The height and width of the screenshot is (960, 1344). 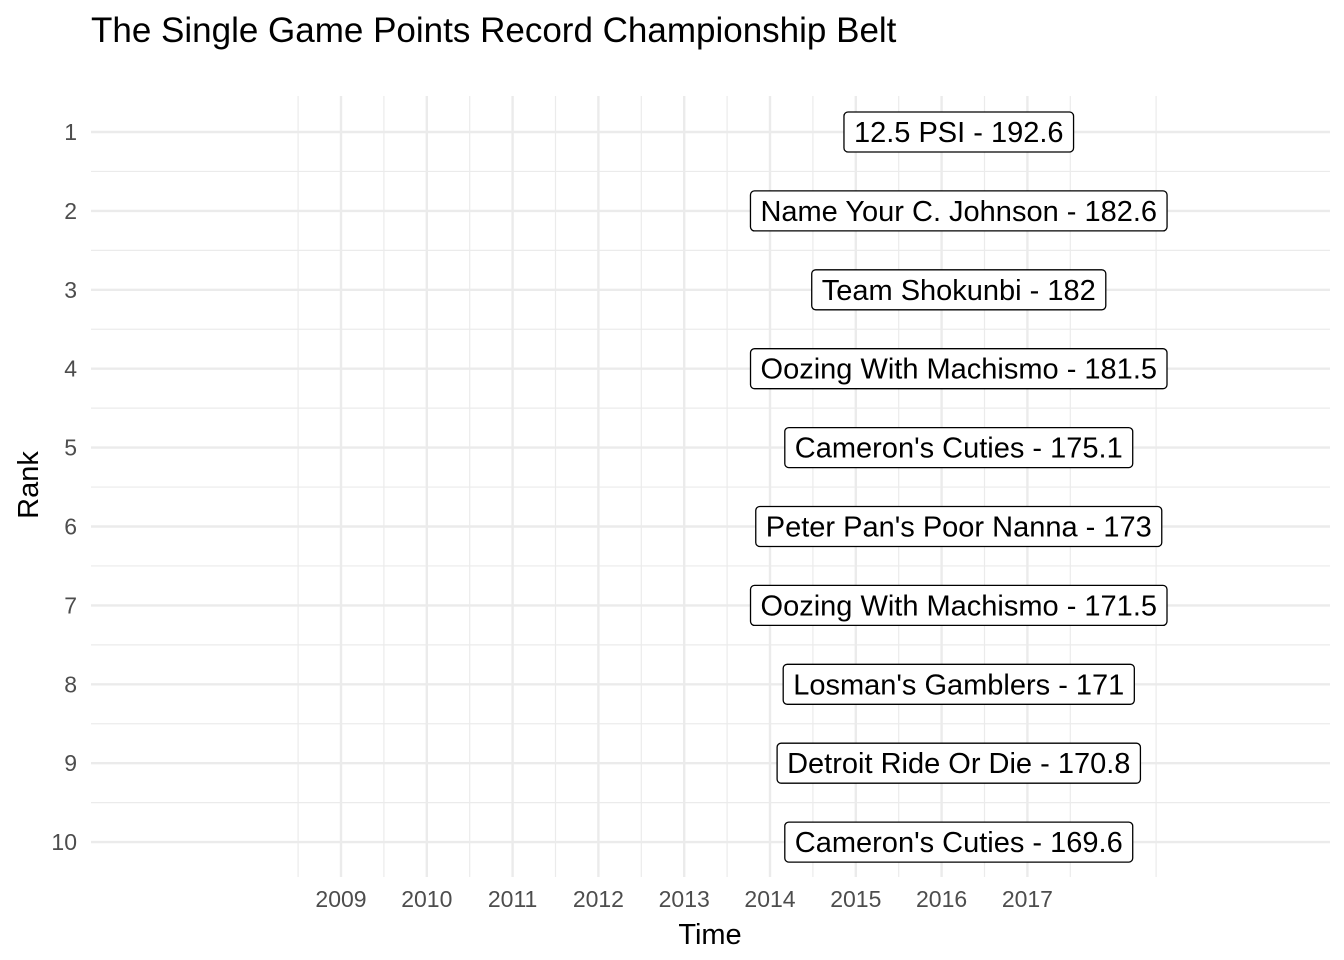 What do you see at coordinates (64, 487) in the screenshot?
I see `y-axis-ticks: 1 2 3 4 5 6 7 8 9 10` at bounding box center [64, 487].